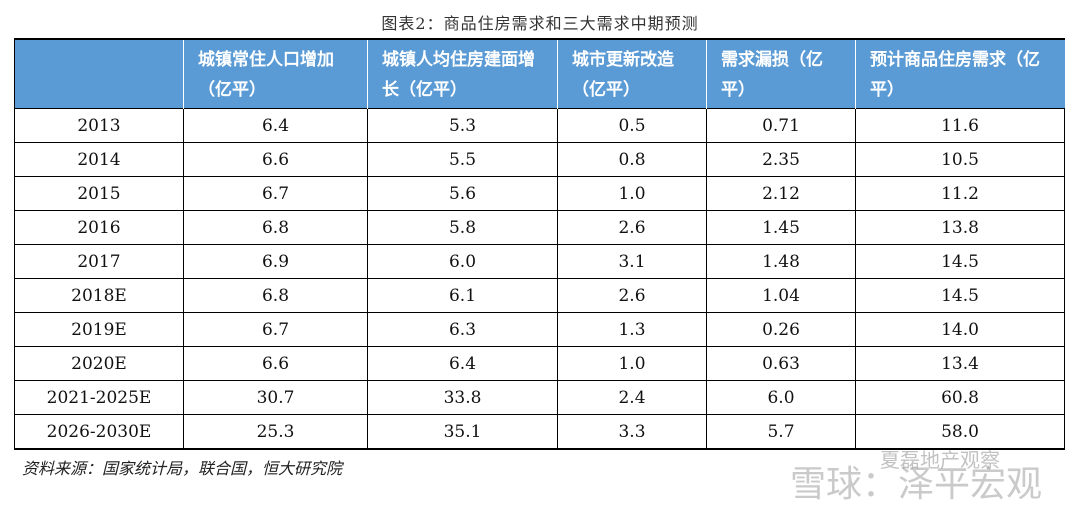  Describe the element at coordinates (275, 73) in the screenshot. I see `header-cell: 城镇常住人口增加（亿平）` at that location.